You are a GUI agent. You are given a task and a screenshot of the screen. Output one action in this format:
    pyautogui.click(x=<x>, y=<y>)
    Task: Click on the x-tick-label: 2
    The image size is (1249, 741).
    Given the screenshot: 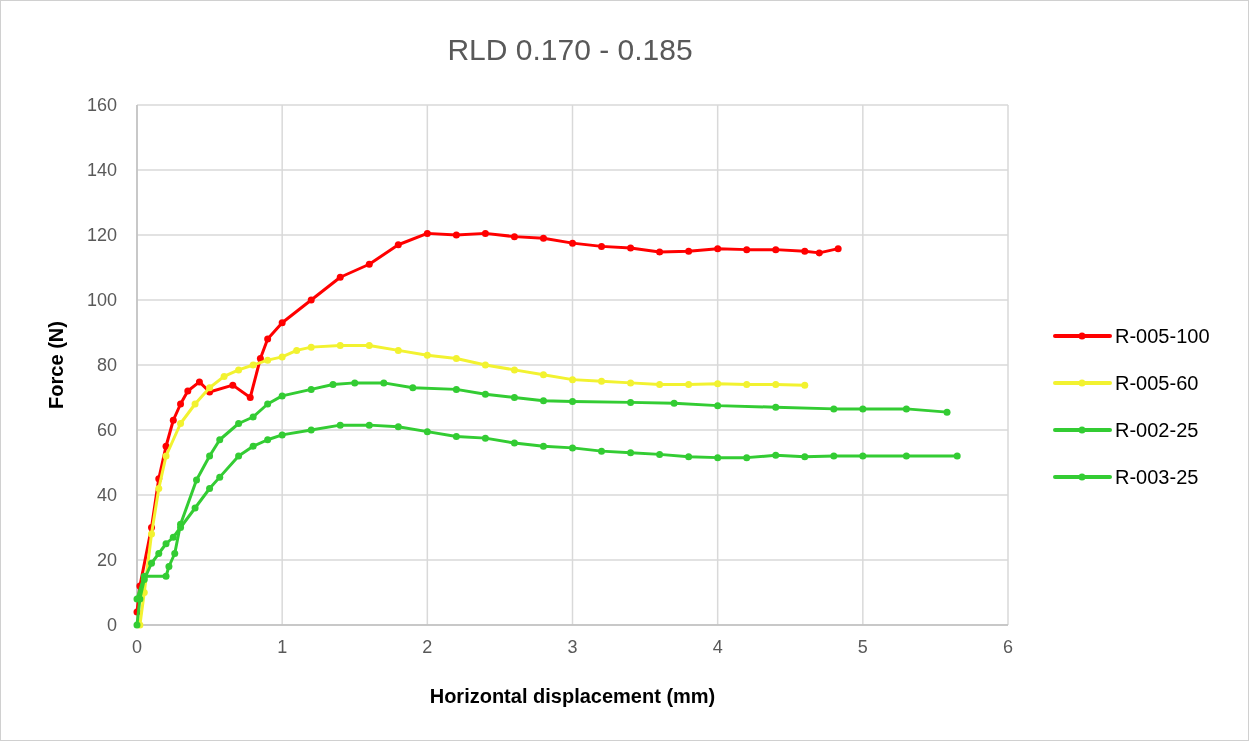 What is the action you would take?
    pyautogui.click(x=427, y=647)
    